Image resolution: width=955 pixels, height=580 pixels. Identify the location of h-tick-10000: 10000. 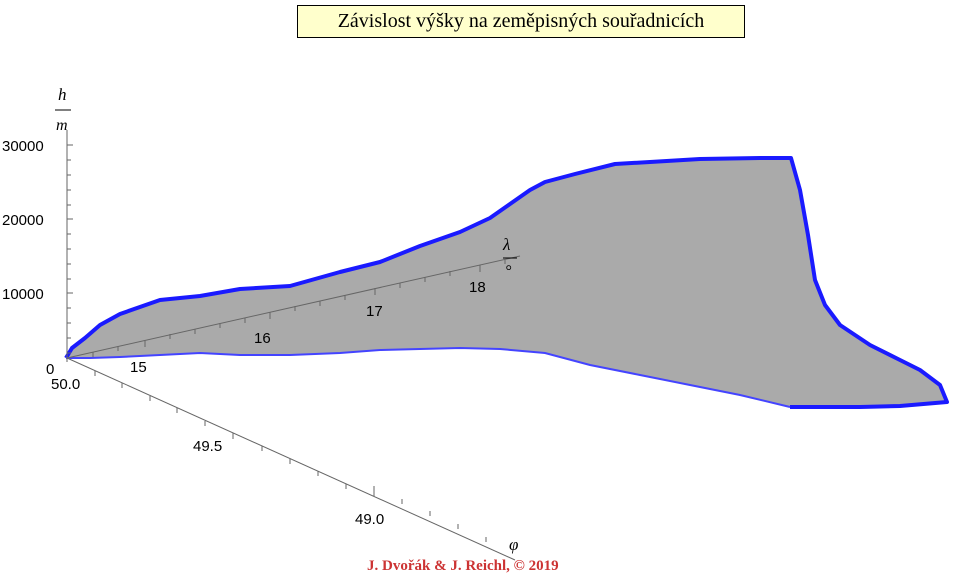
(23, 294).